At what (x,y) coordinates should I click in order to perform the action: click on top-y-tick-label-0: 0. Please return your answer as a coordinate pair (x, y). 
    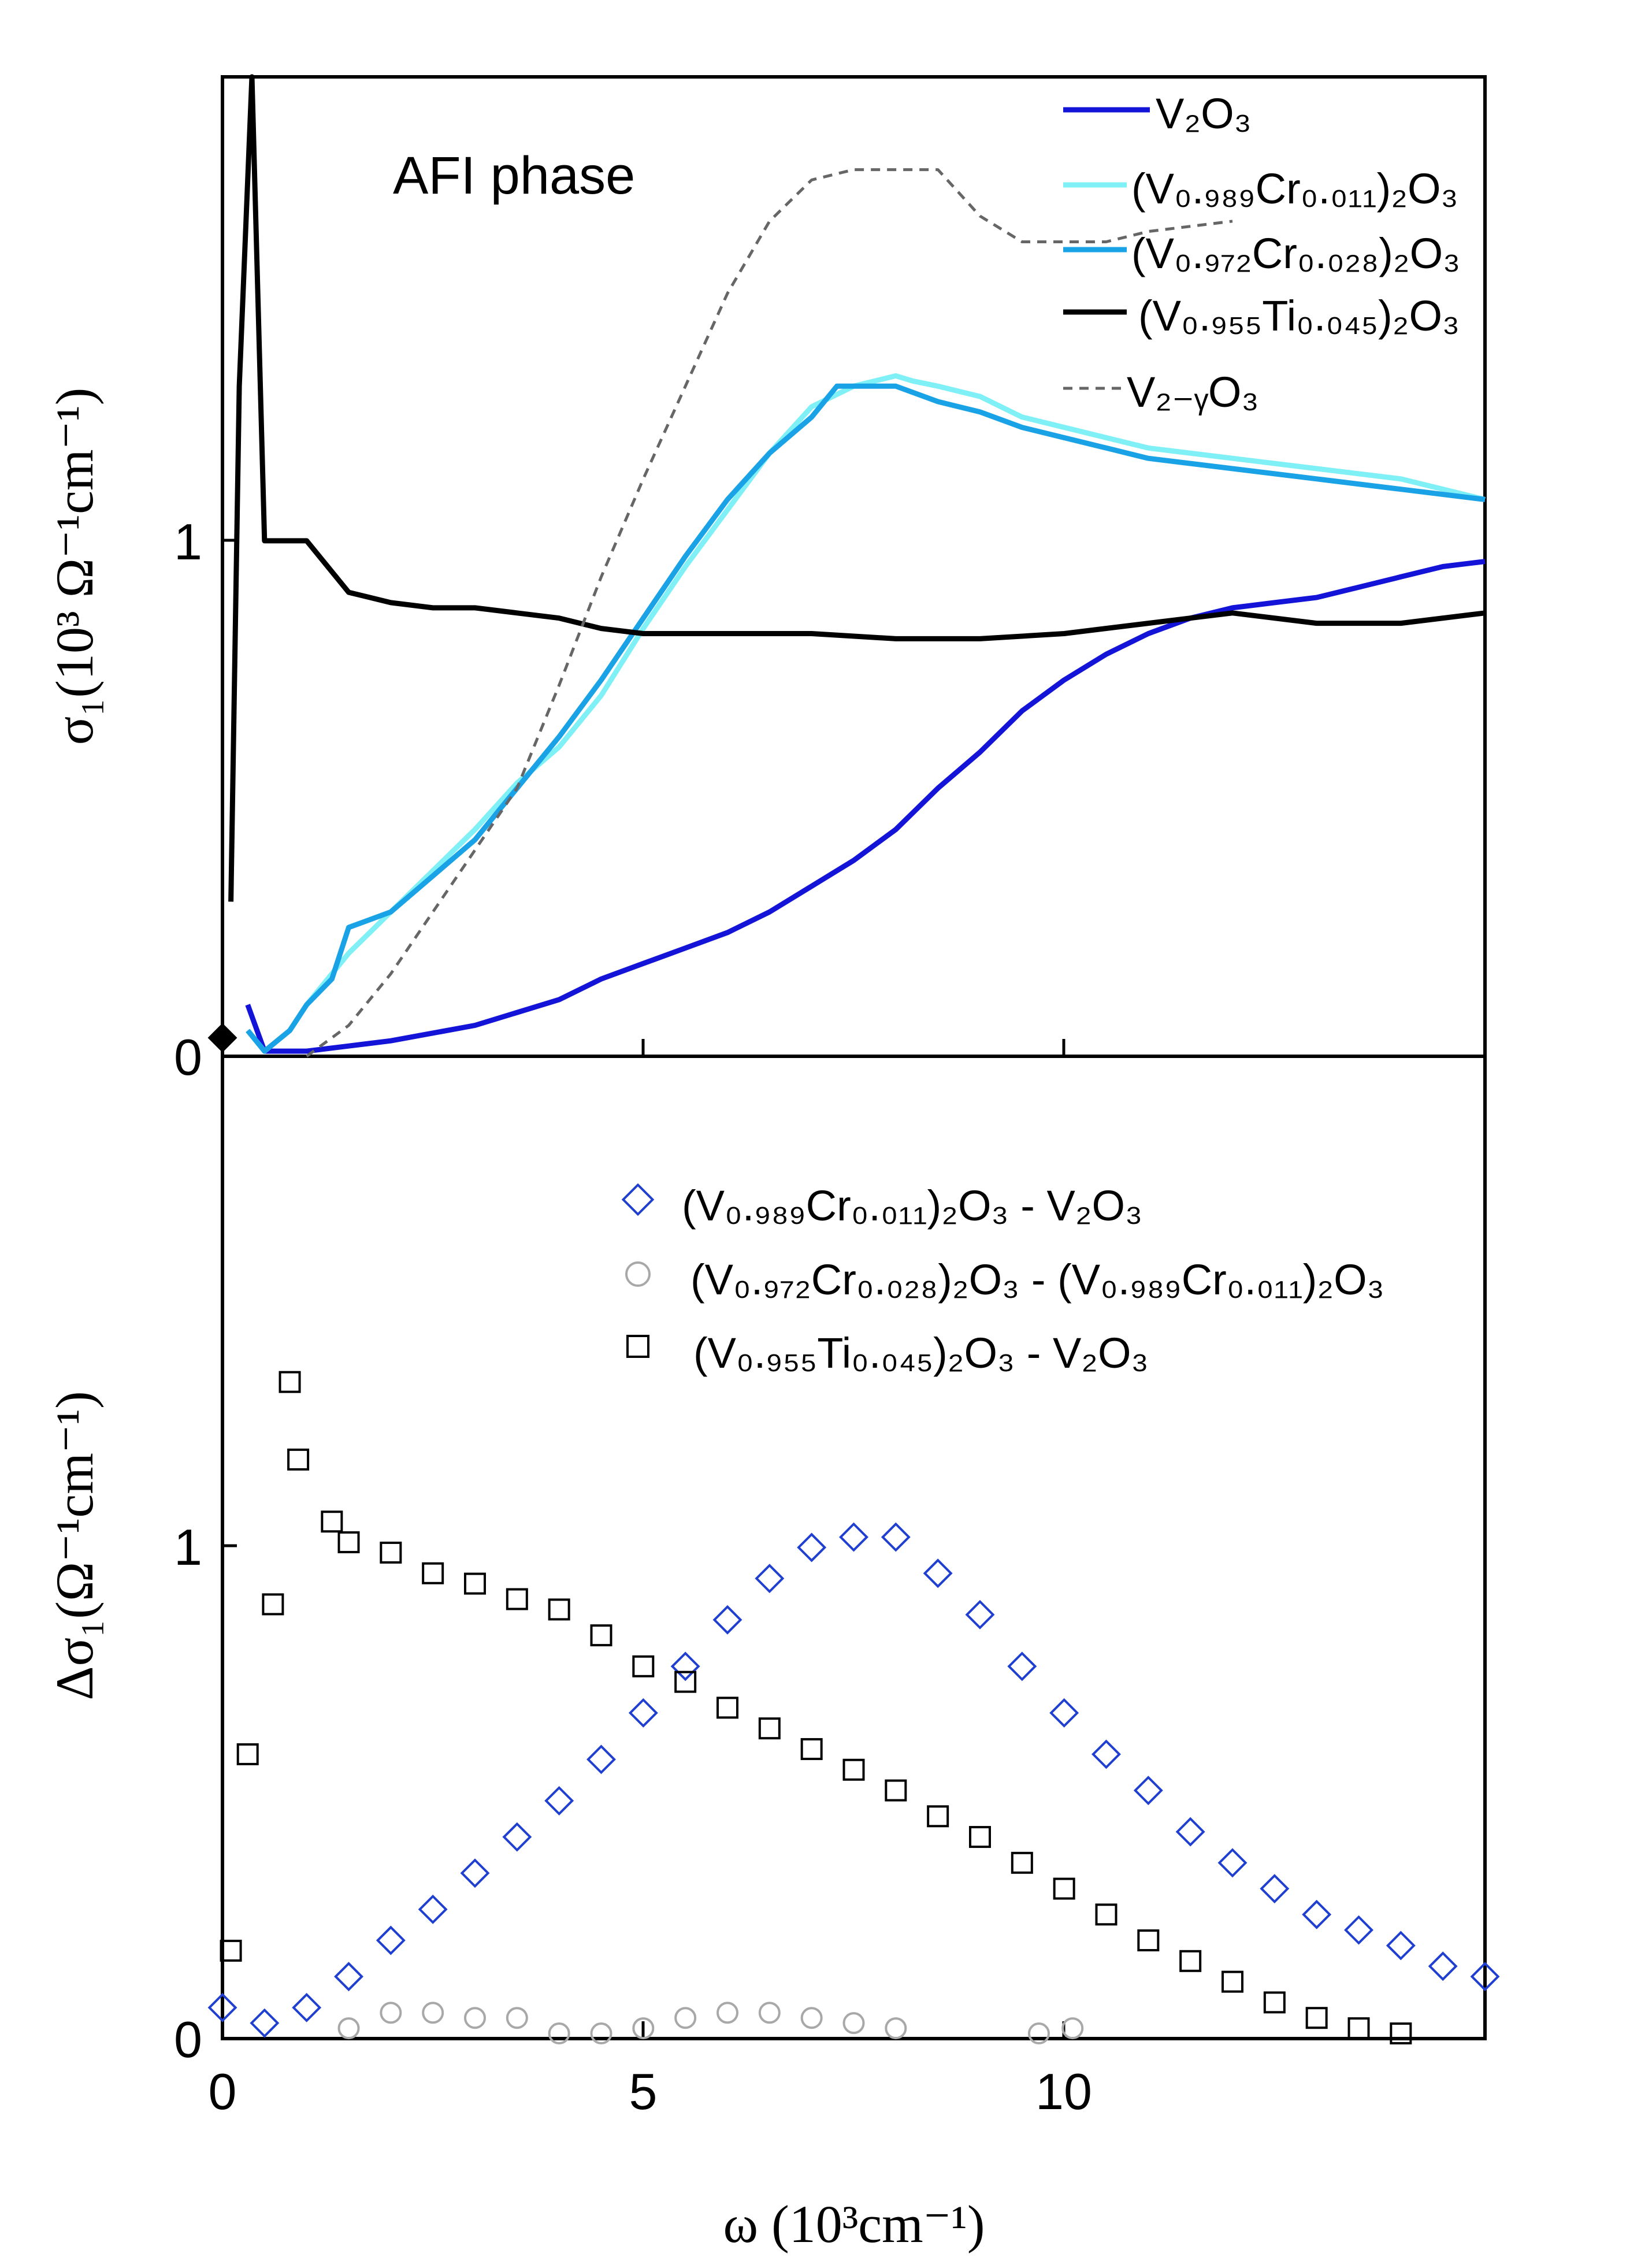
    Looking at the image, I should click on (188, 1057).